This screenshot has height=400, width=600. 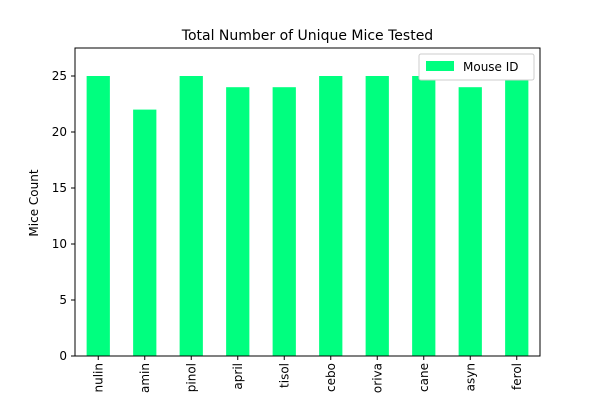 What do you see at coordinates (63, 300) in the screenshot?
I see `y-tick-label: 5` at bounding box center [63, 300].